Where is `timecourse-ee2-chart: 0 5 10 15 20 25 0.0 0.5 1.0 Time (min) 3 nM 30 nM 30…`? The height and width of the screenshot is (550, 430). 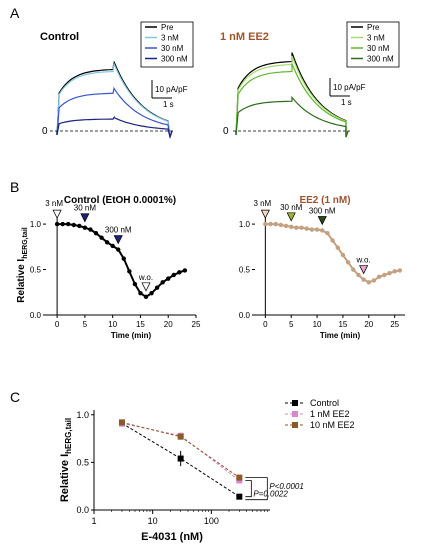 timecourse-ee2-chart: 0 5 10 15 20 25 0.0 0.5 1.0 Time (min) 3 nM 30 nM 30… is located at coordinates (322, 269).